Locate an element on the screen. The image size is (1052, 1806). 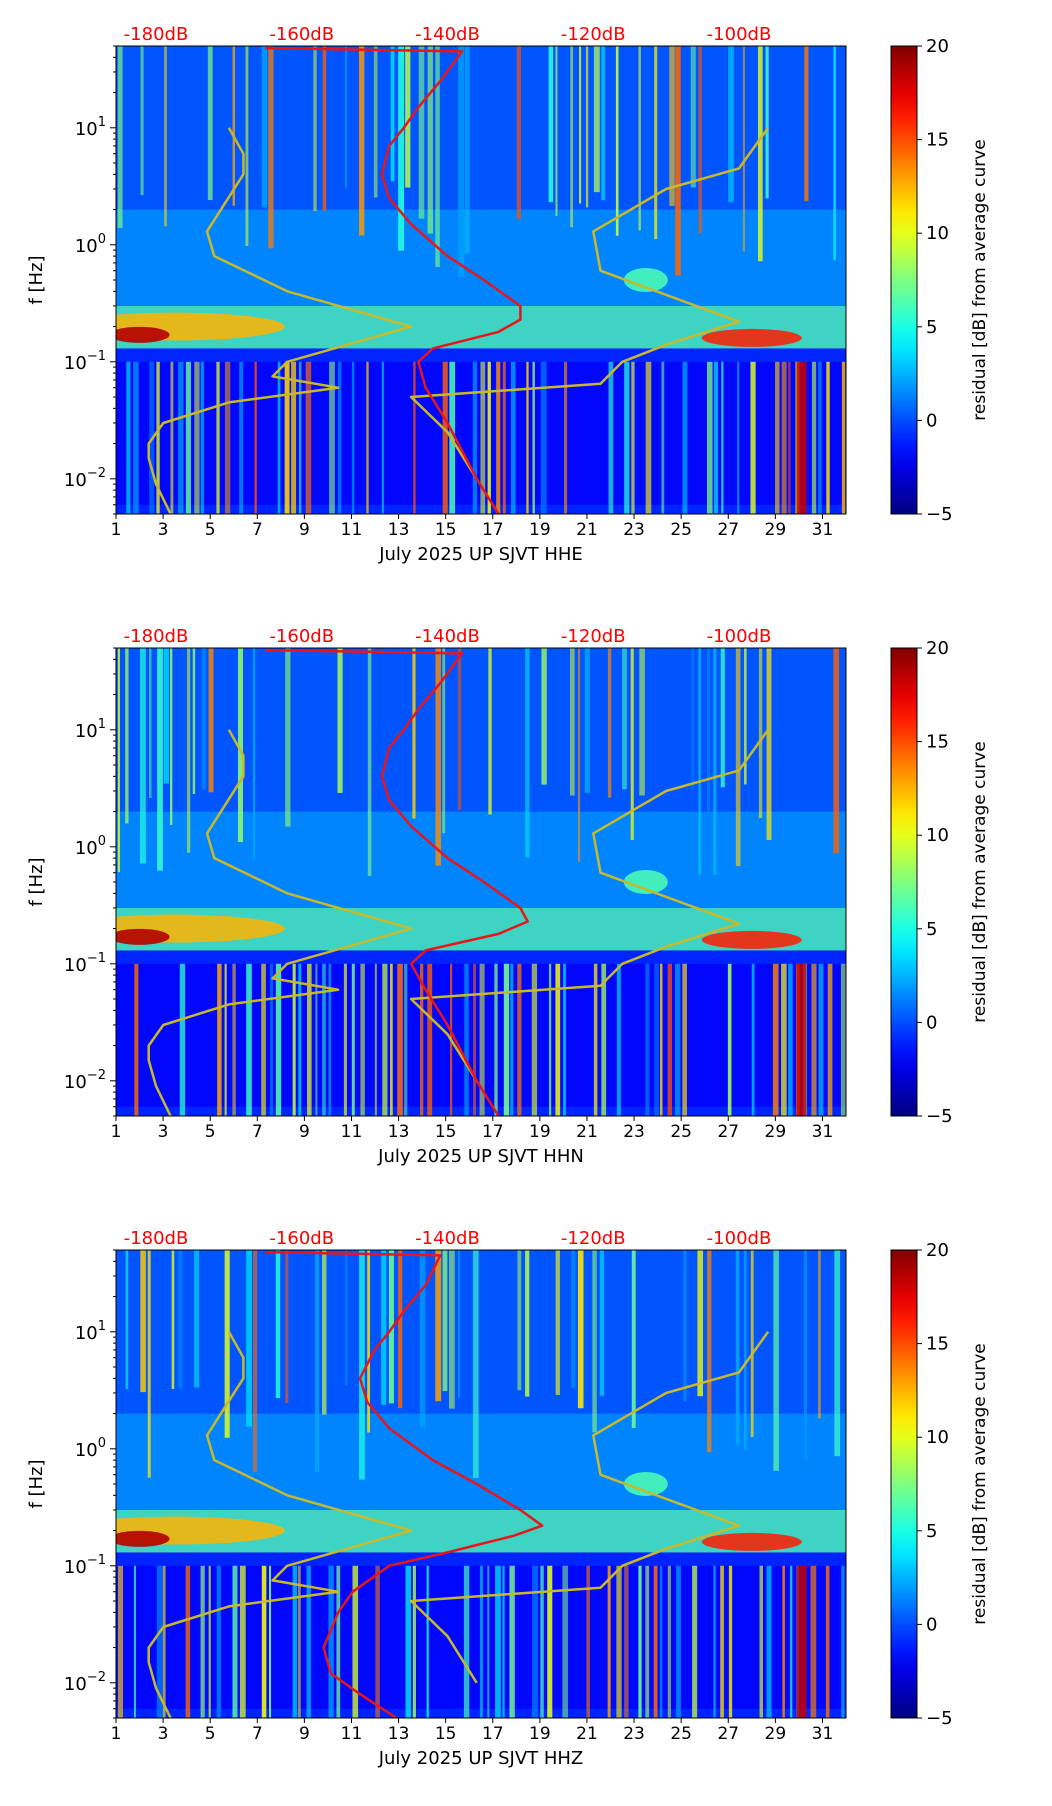
y-tick-label: 10⁻¹ is located at coordinates (85, 963).